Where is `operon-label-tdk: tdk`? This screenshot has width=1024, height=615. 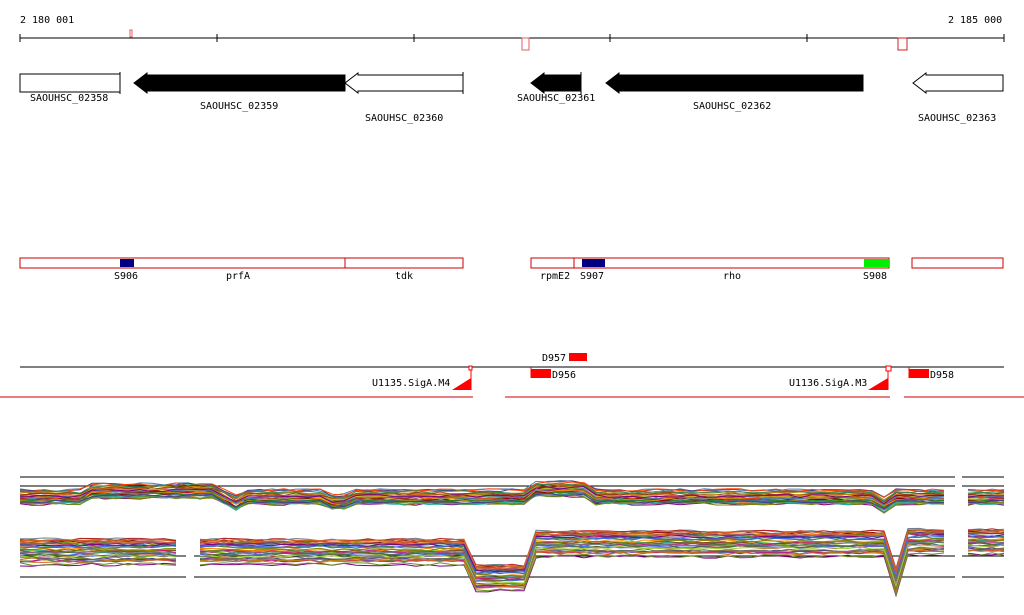
operon-label-tdk: tdk is located at coordinates (404, 276).